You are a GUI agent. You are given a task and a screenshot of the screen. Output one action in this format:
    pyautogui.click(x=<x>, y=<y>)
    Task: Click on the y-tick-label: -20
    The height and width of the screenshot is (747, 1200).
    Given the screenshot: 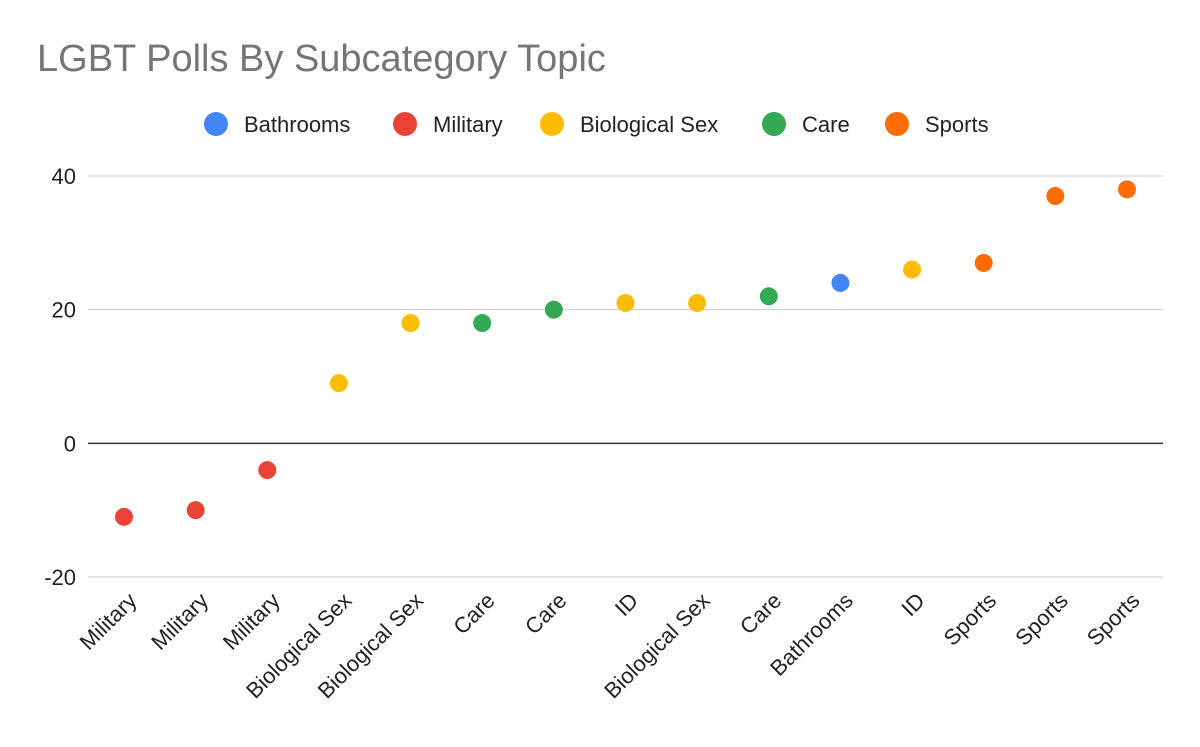 What is the action you would take?
    pyautogui.click(x=60, y=577)
    